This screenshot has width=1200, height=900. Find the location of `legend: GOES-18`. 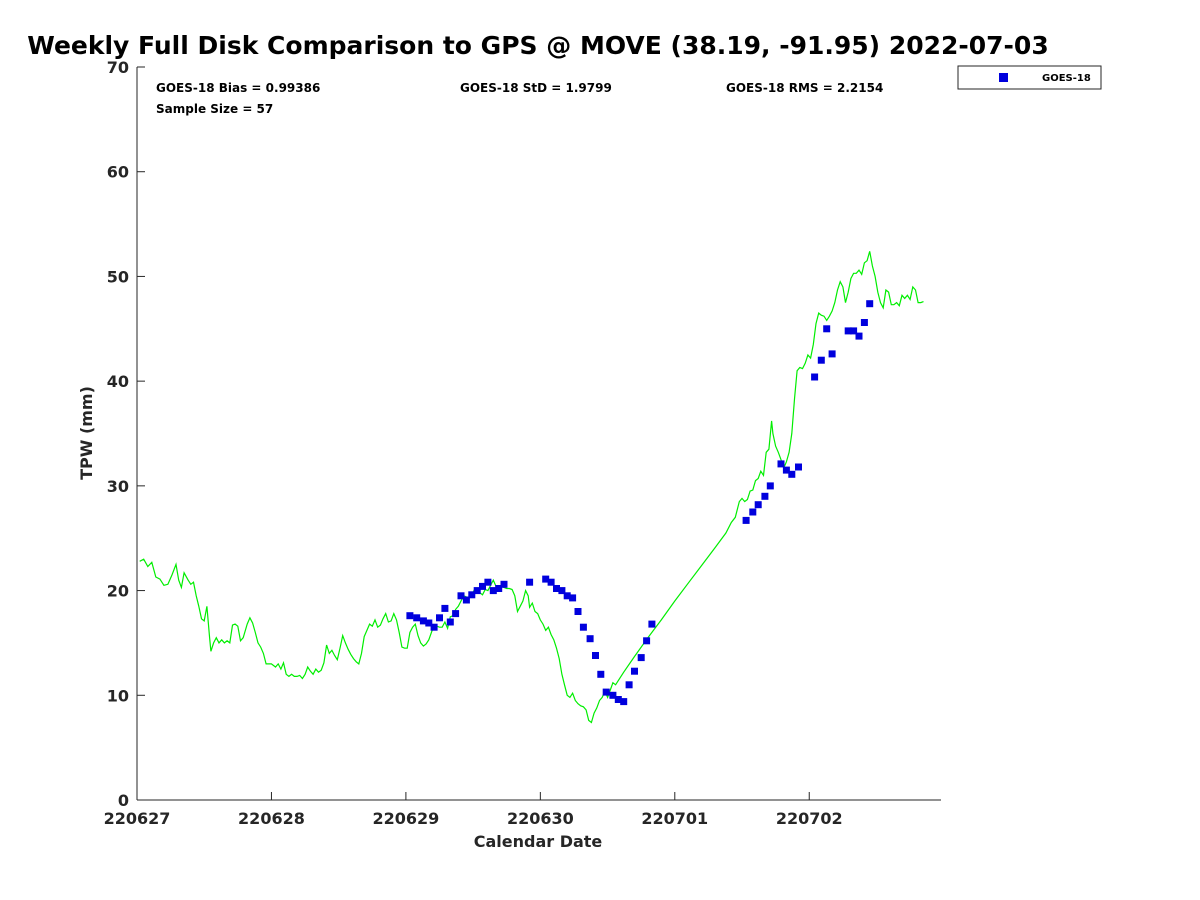

legend: GOES-18 is located at coordinates (1029, 77).